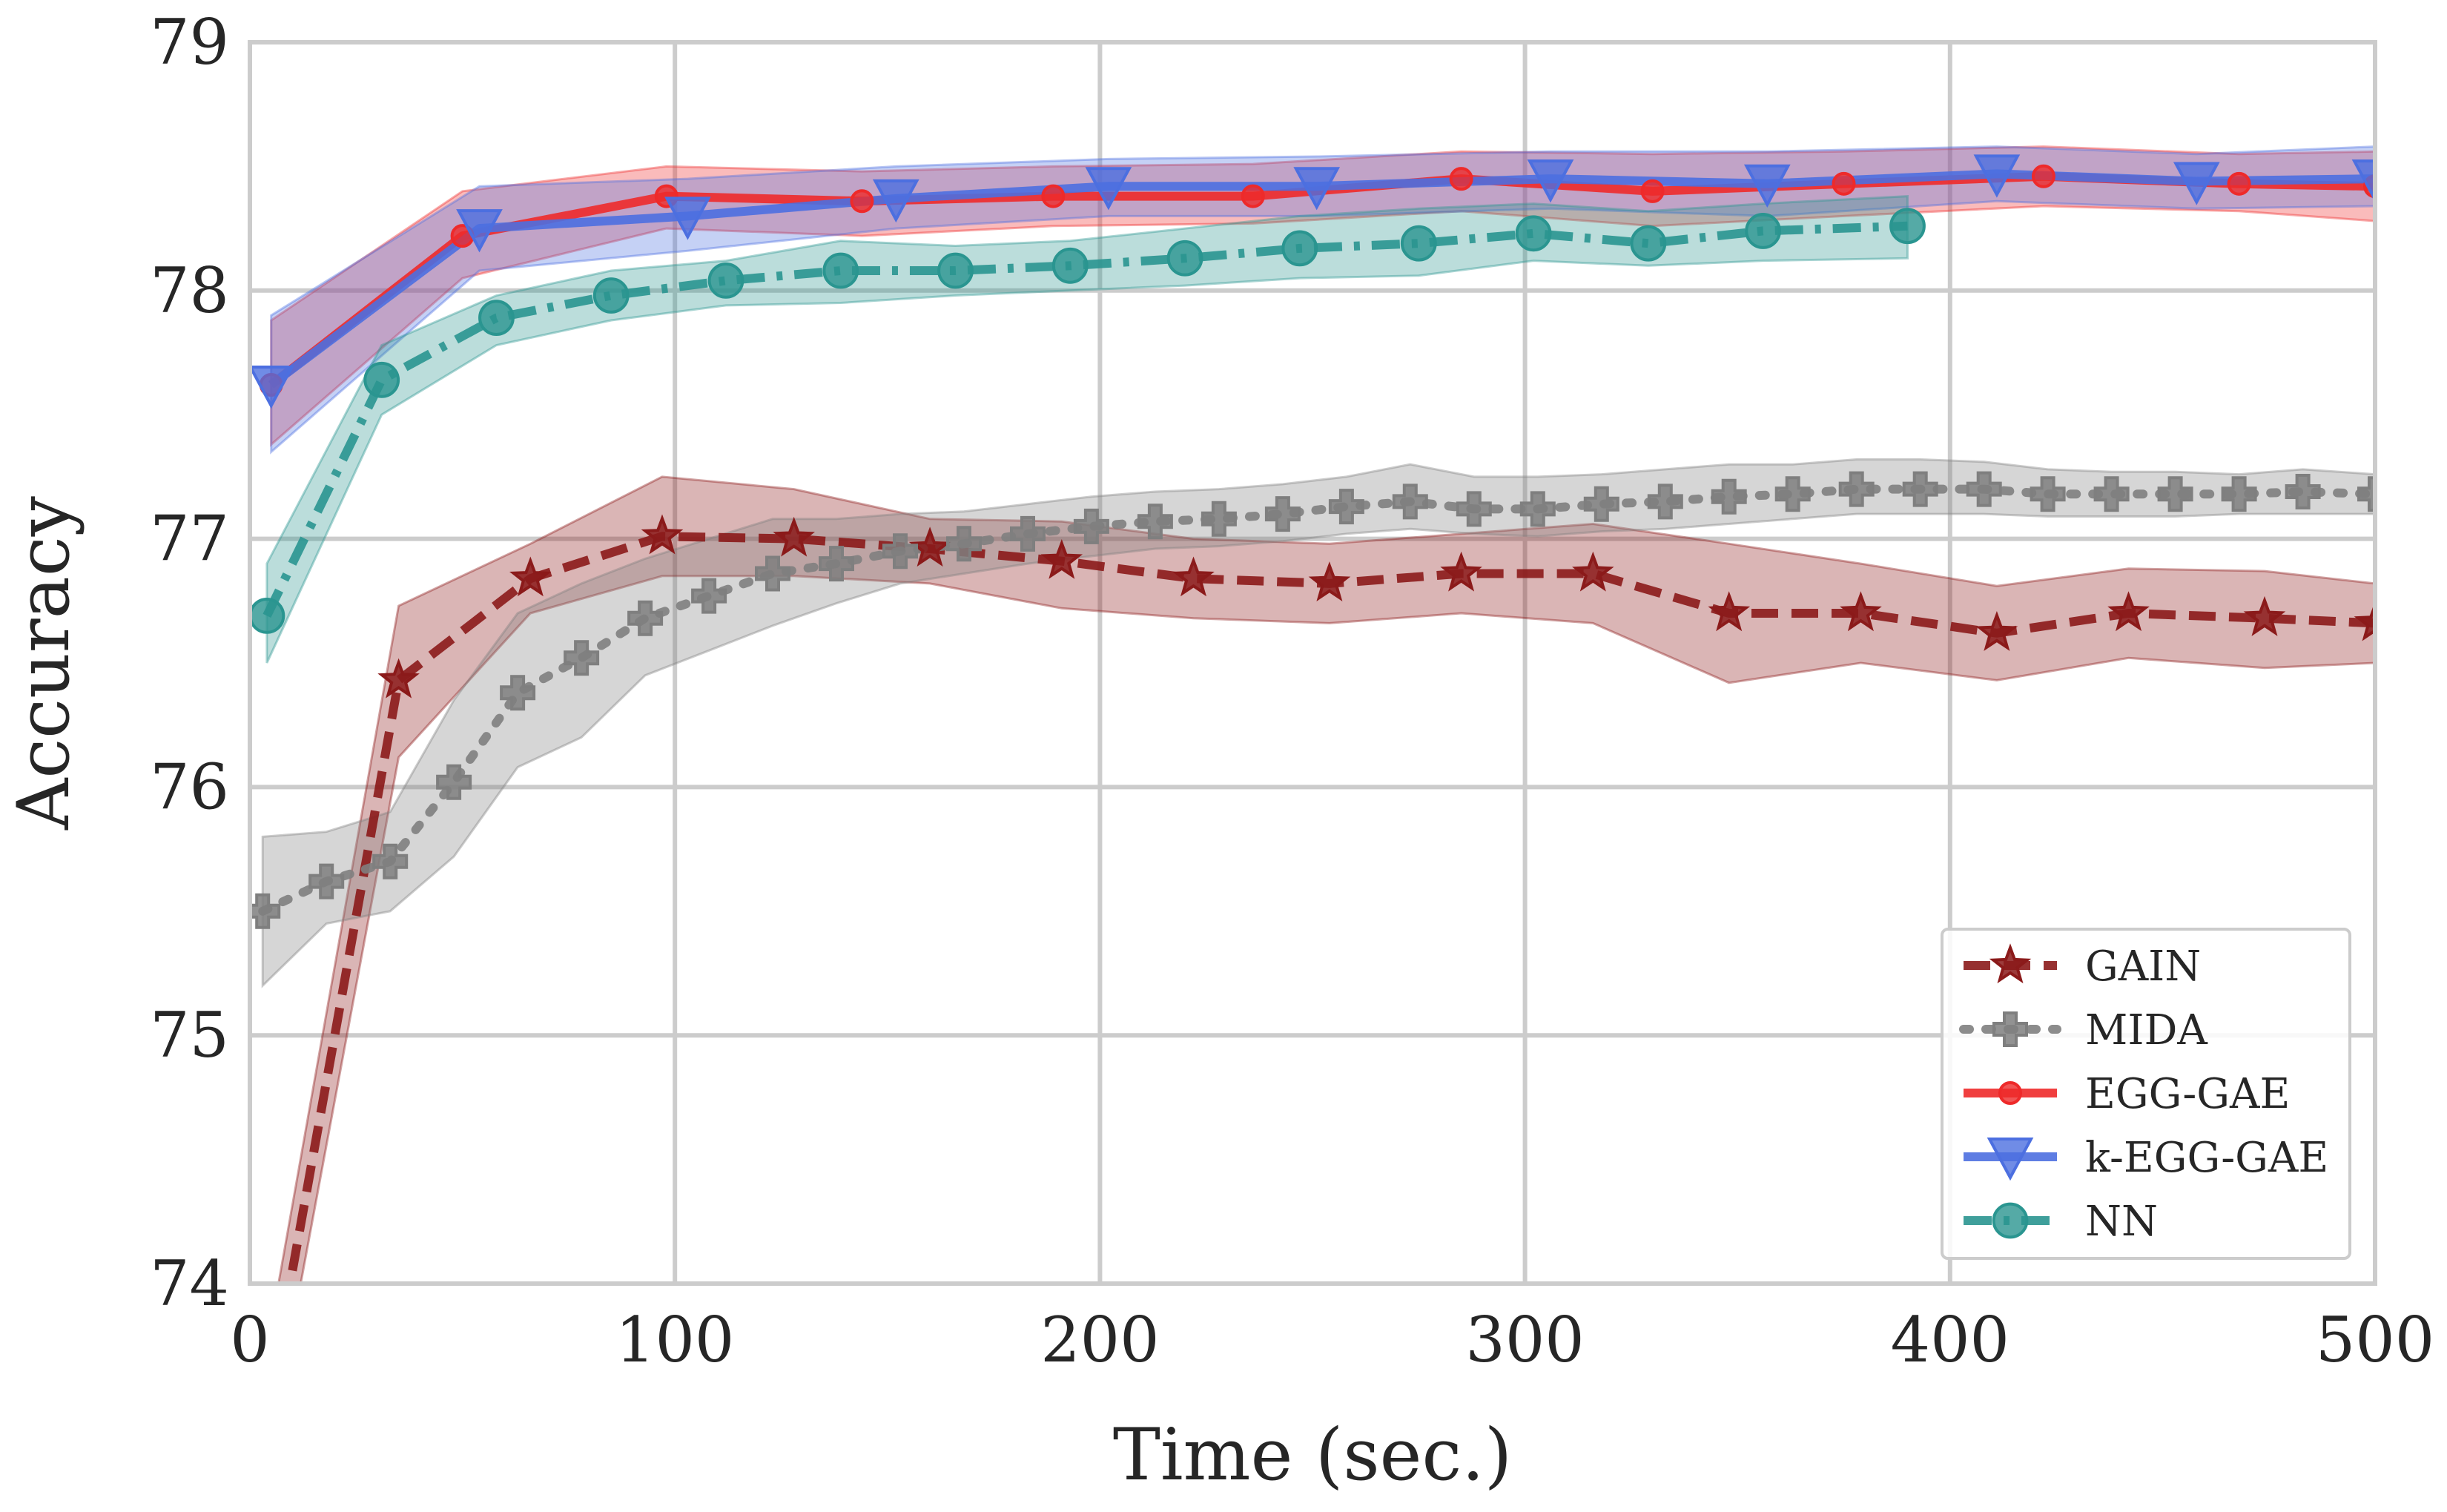 This screenshot has height=1512, width=2447. Describe the element at coordinates (1099, 1340) in the screenshot. I see `x-tick-label: 200` at that location.